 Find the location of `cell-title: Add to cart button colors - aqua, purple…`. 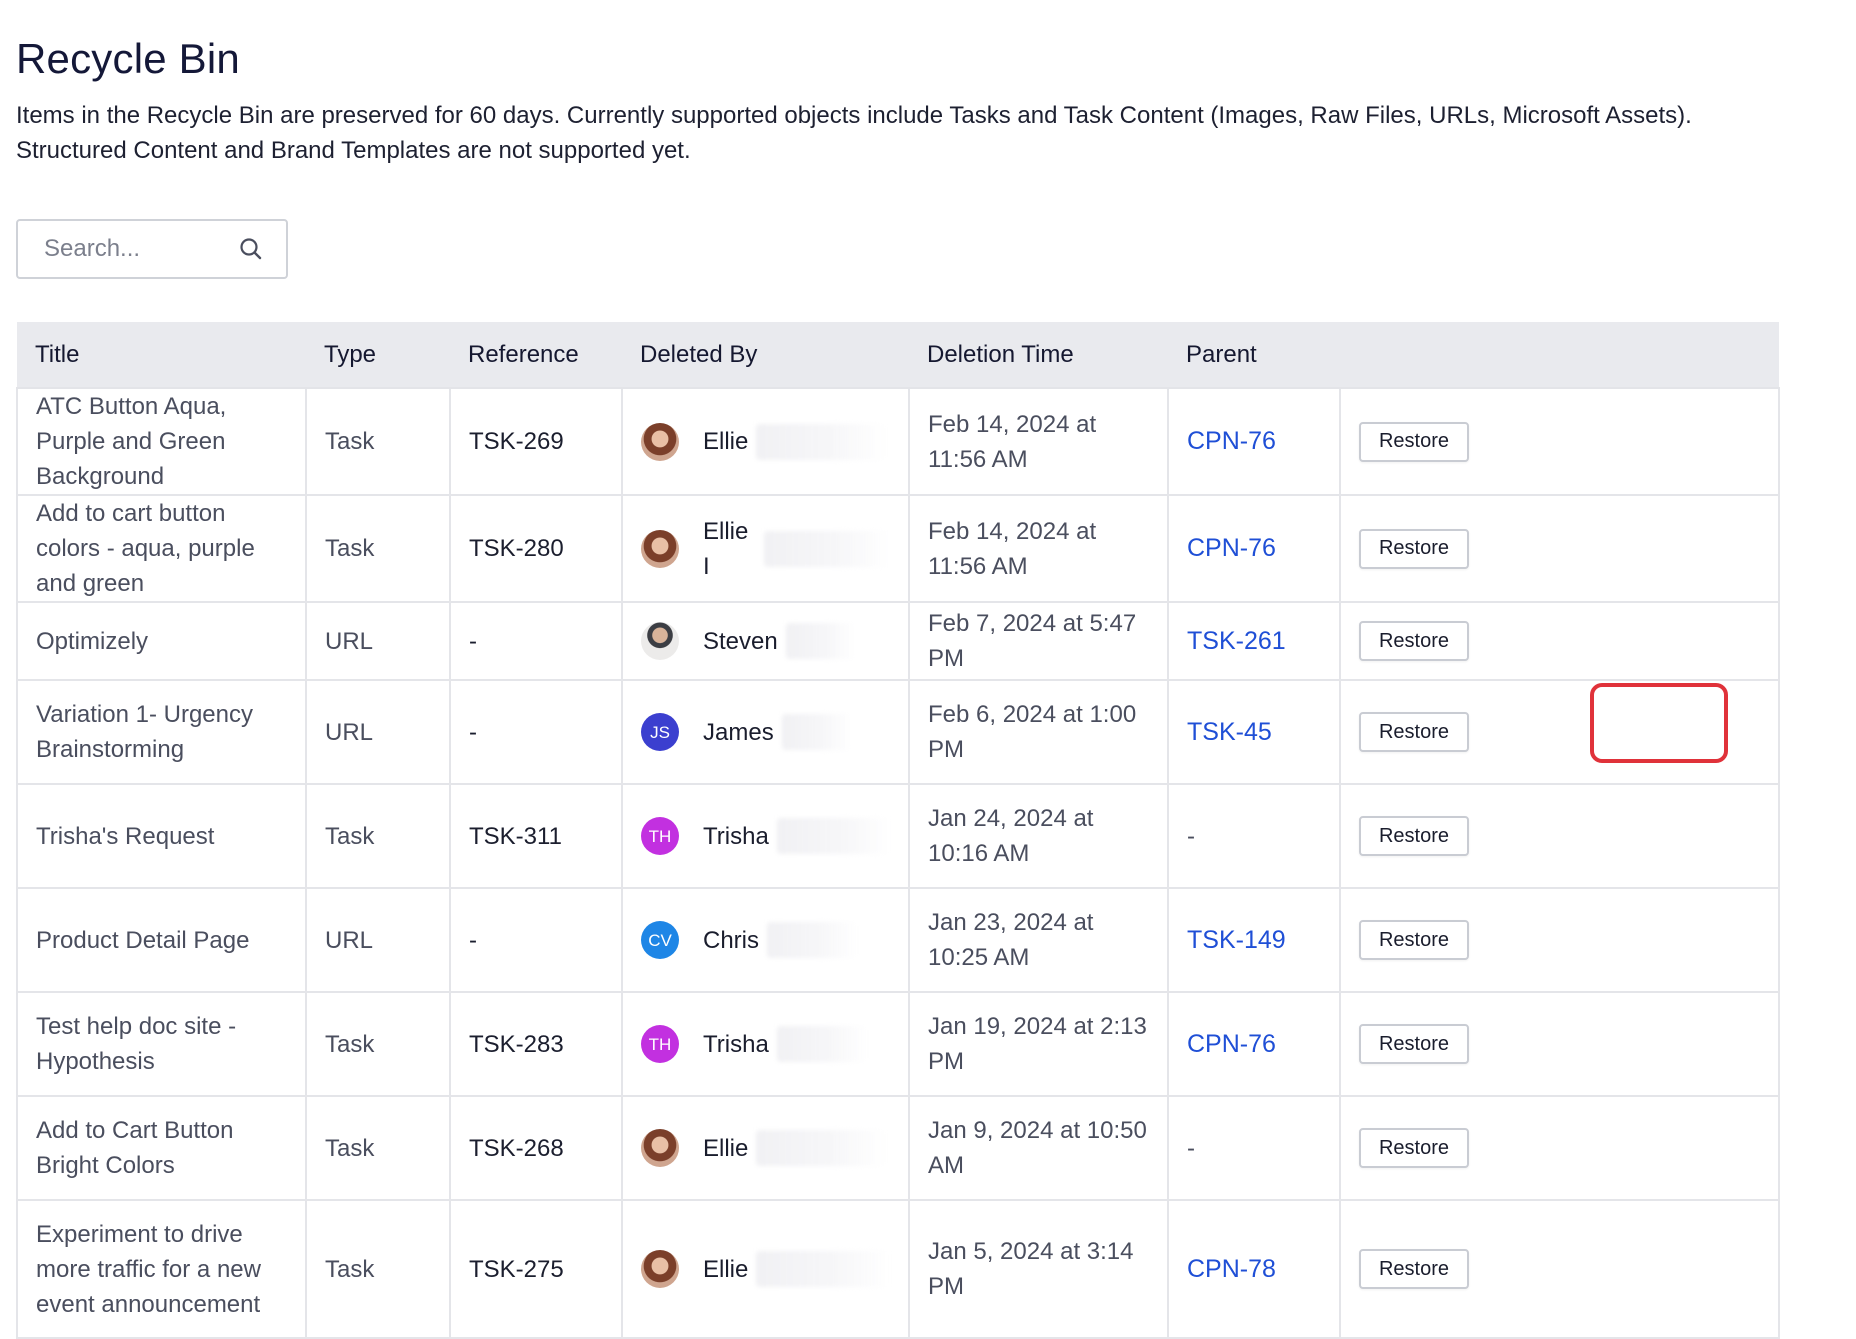

cell-title: Add to cart button colors - aqua, purple… is located at coordinates (161, 548).